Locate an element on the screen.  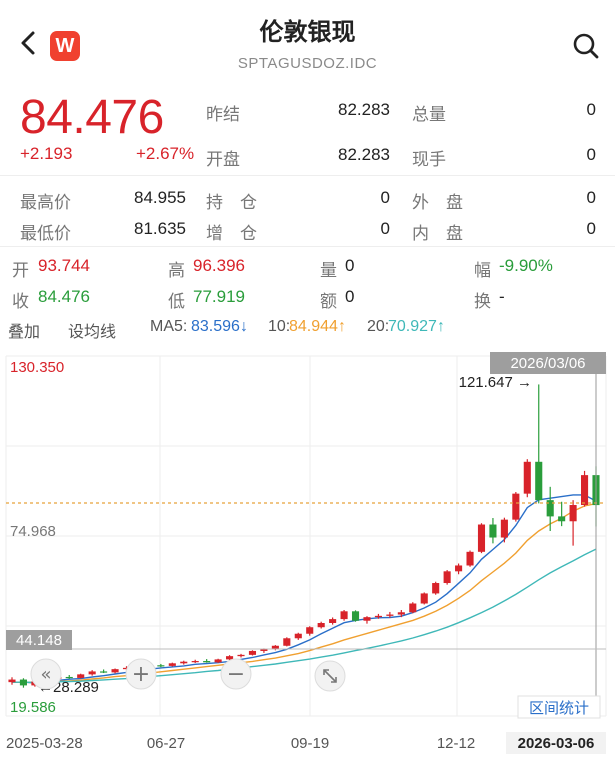
add-label: 增 仓 is located at coordinates (231, 233).